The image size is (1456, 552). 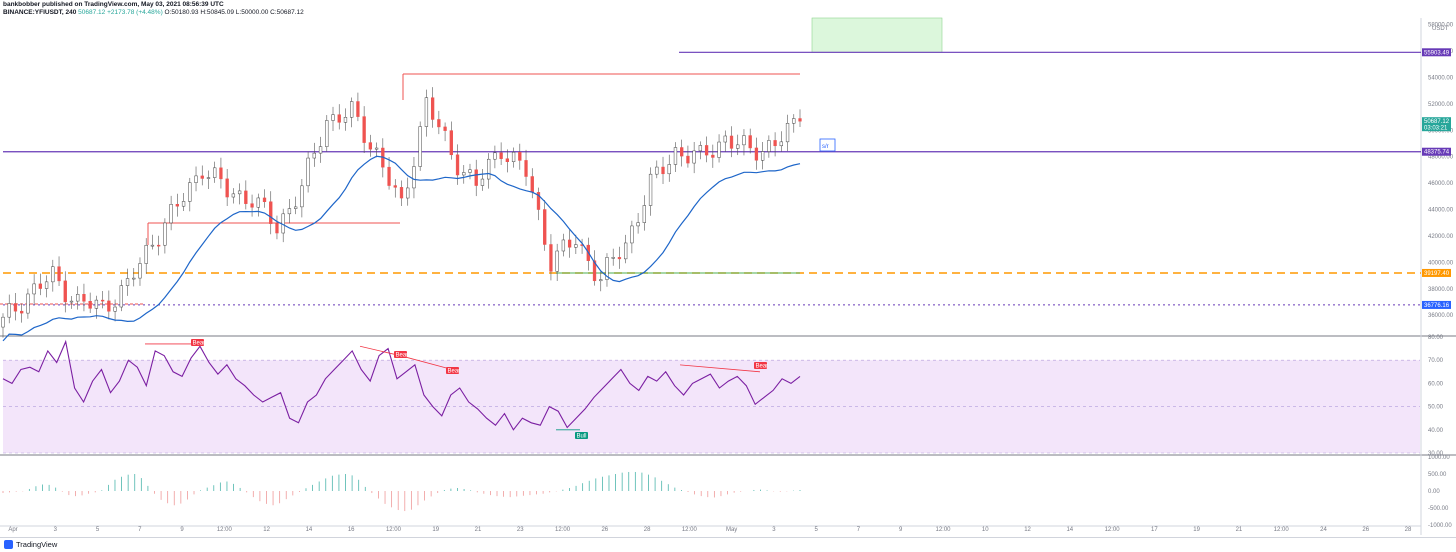 What do you see at coordinates (1154, 530) in the screenshot?
I see `time-tick-label: 17` at bounding box center [1154, 530].